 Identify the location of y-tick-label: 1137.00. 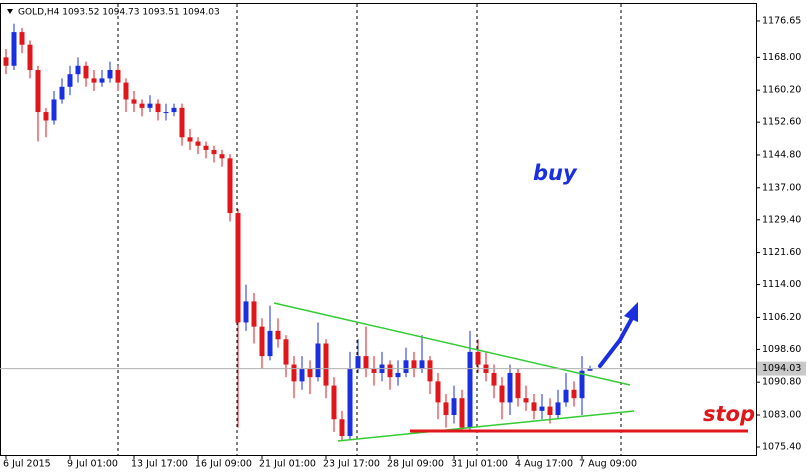
(781, 187).